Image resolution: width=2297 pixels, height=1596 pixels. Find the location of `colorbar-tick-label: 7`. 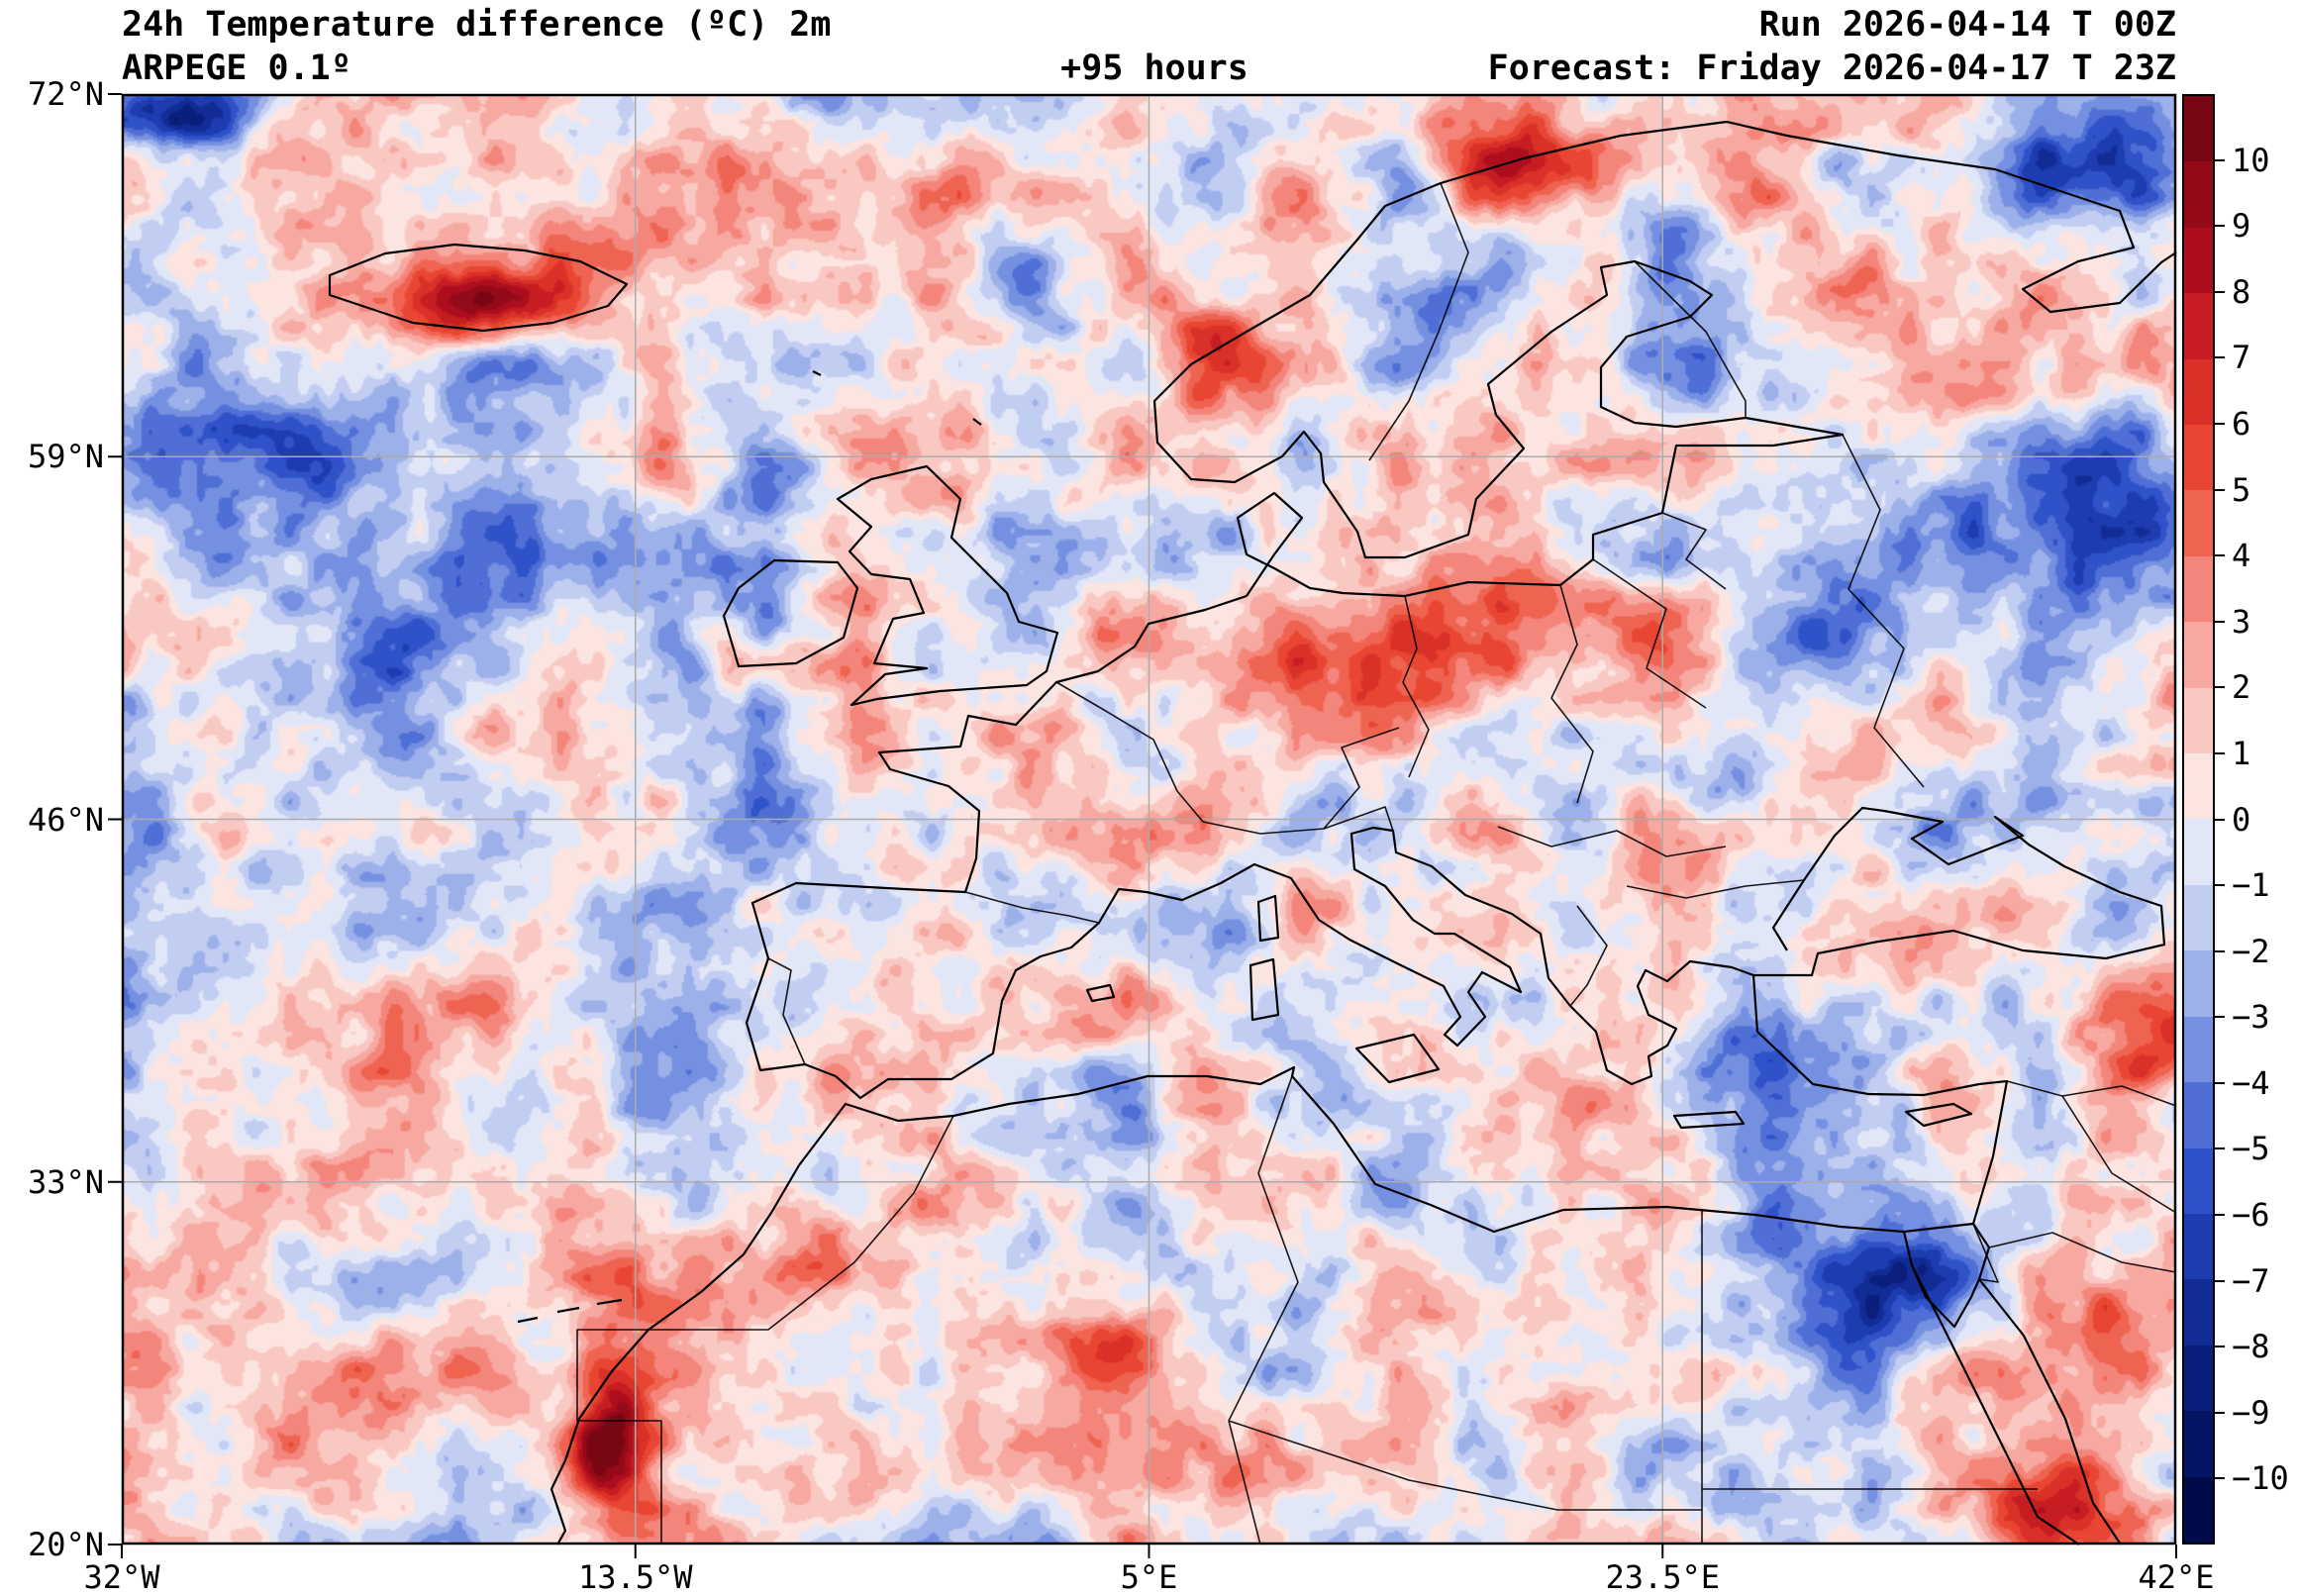

colorbar-tick-label: 7 is located at coordinates (2241, 358).